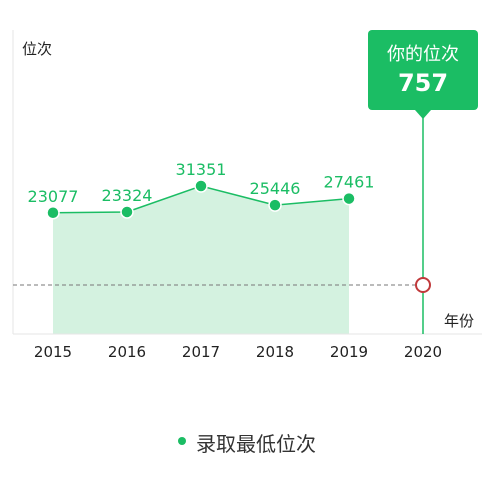 This screenshot has height=487, width=494. I want to click on x-axis-title: 年份, so click(459, 321).